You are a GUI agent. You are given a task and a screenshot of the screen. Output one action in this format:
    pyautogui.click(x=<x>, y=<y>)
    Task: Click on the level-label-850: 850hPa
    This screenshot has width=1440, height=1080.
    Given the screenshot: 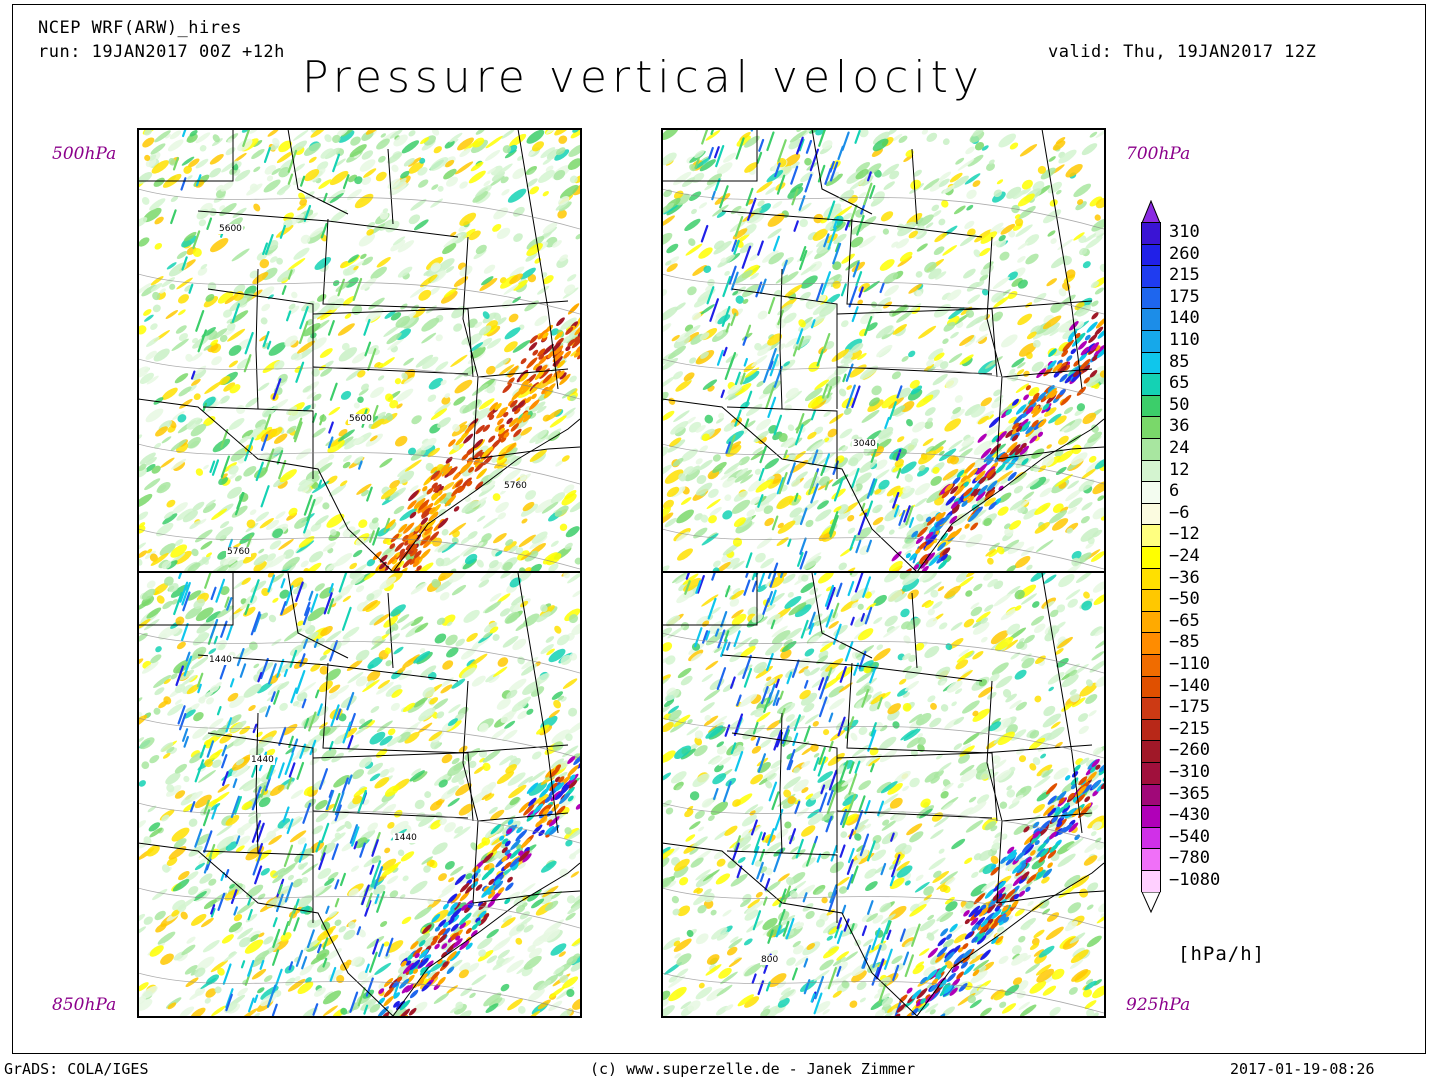 What is the action you would take?
    pyautogui.click(x=84, y=1005)
    